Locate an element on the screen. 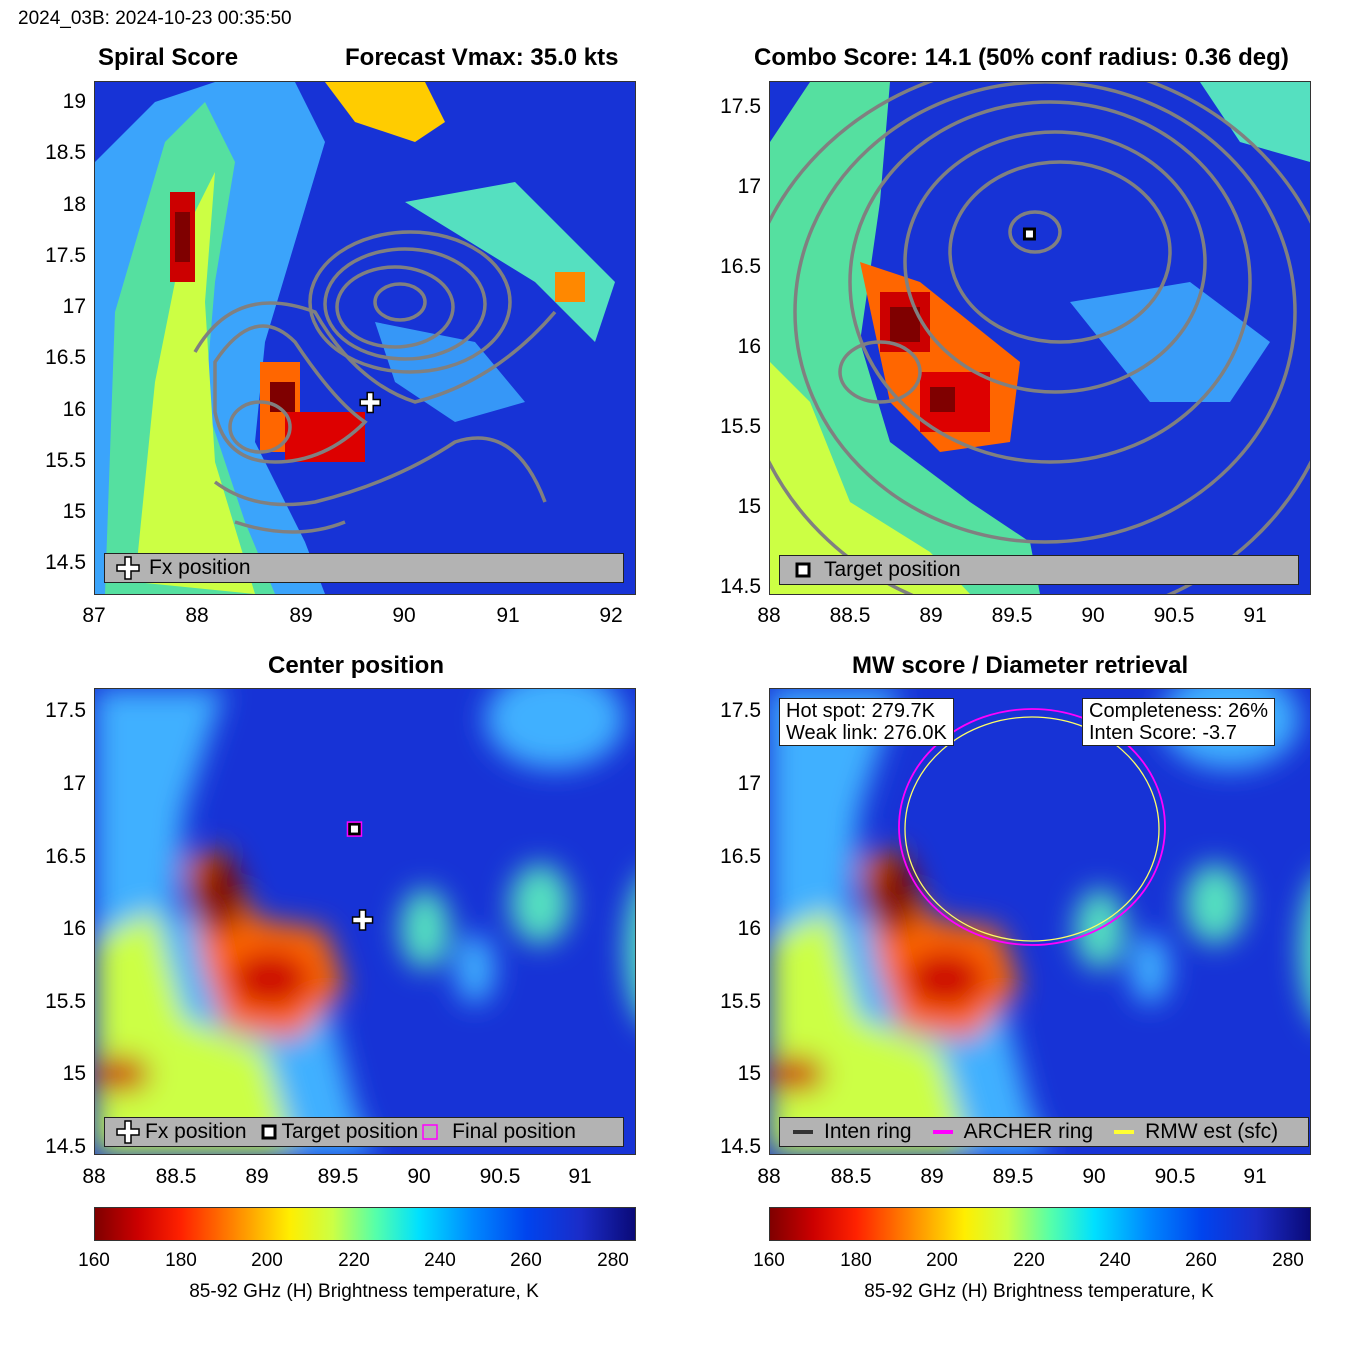 This screenshot has width=1350, height=1350. legend-label: RMW est (sfc) is located at coordinates (1212, 1131).